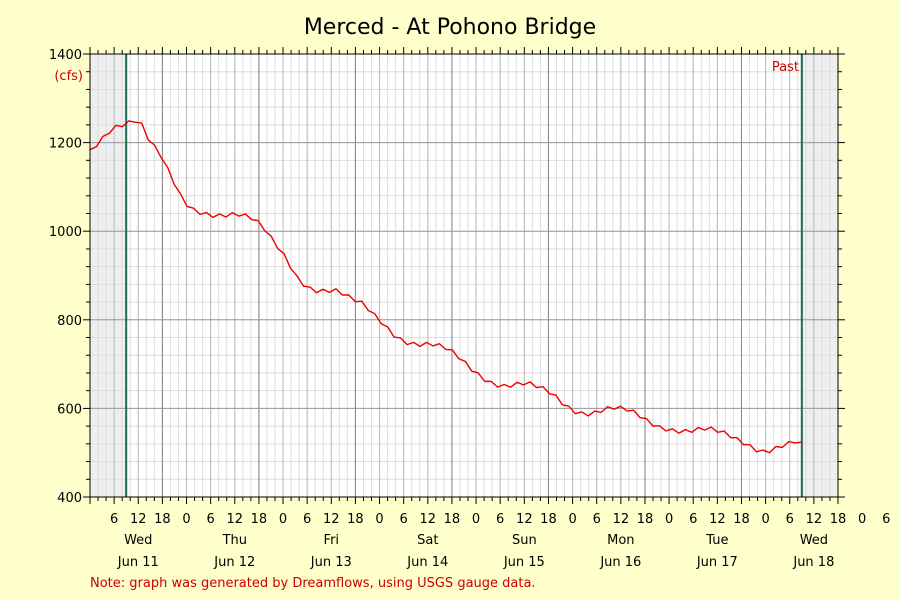 The width and height of the screenshot is (900, 600). I want to click on y-tick-label: 400, so click(69, 498).